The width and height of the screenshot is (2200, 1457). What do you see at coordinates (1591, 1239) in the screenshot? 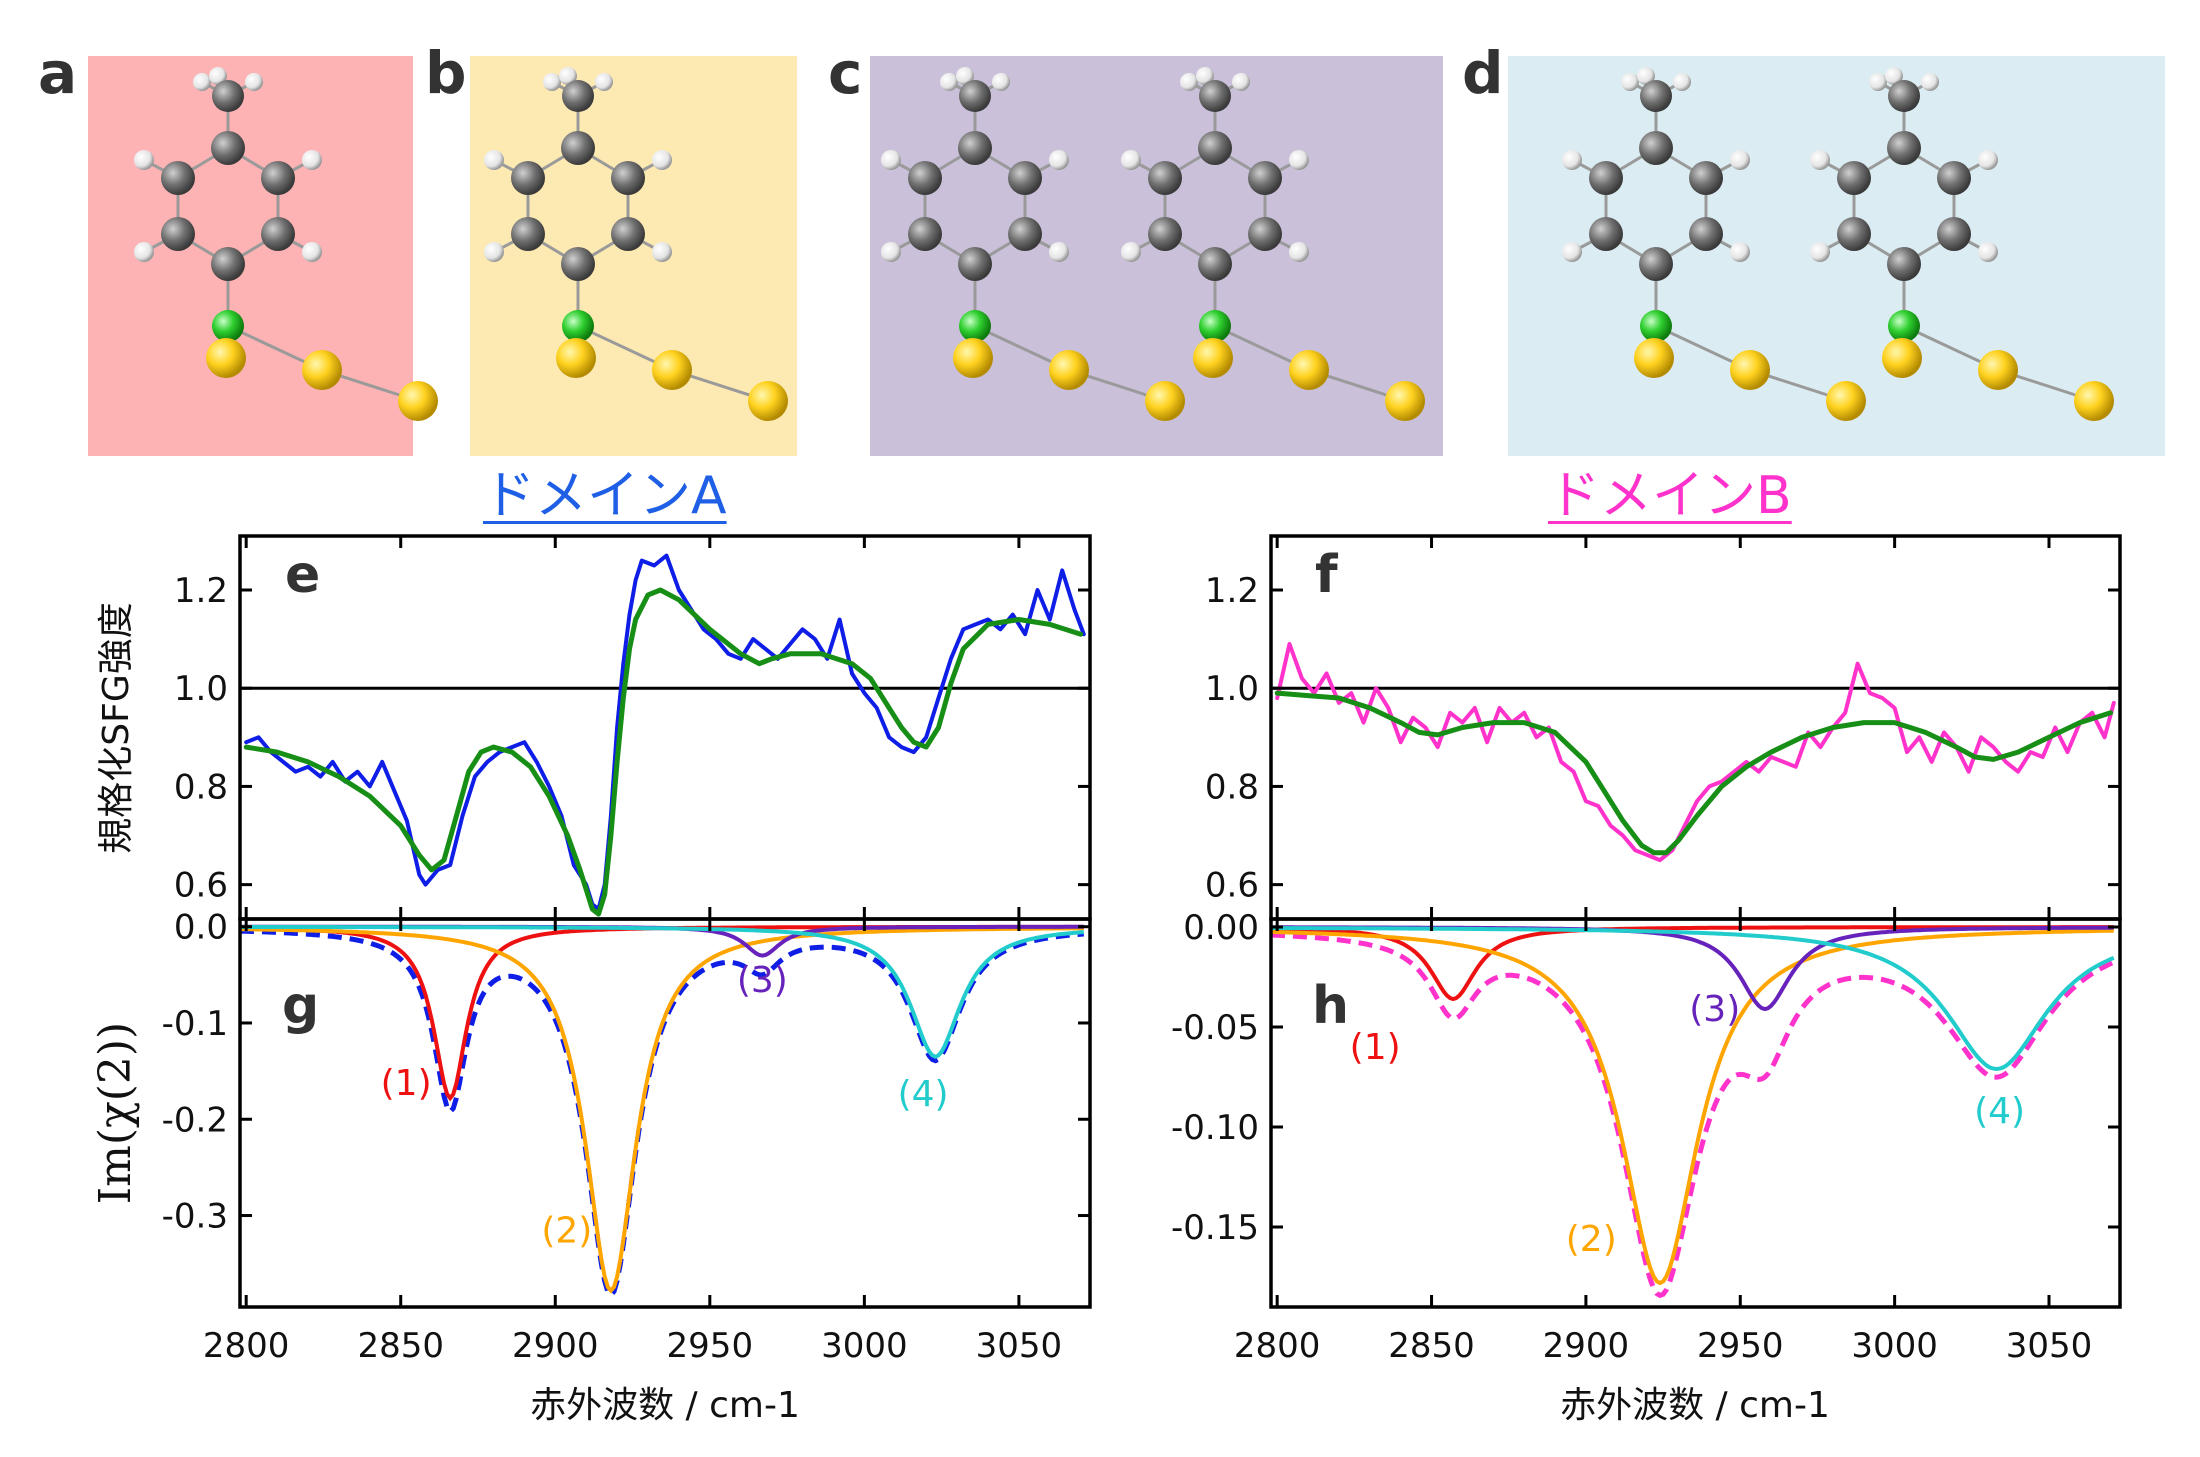
I see `peak-label-2: (2)` at bounding box center [1591, 1239].